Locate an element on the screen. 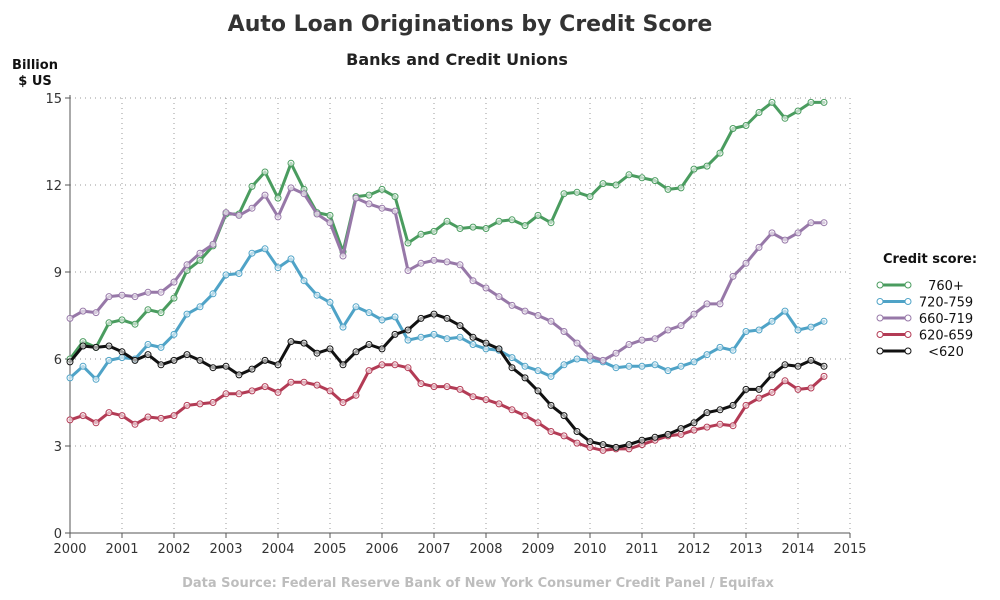  legend-label: 620-659 is located at coordinates (946, 336).